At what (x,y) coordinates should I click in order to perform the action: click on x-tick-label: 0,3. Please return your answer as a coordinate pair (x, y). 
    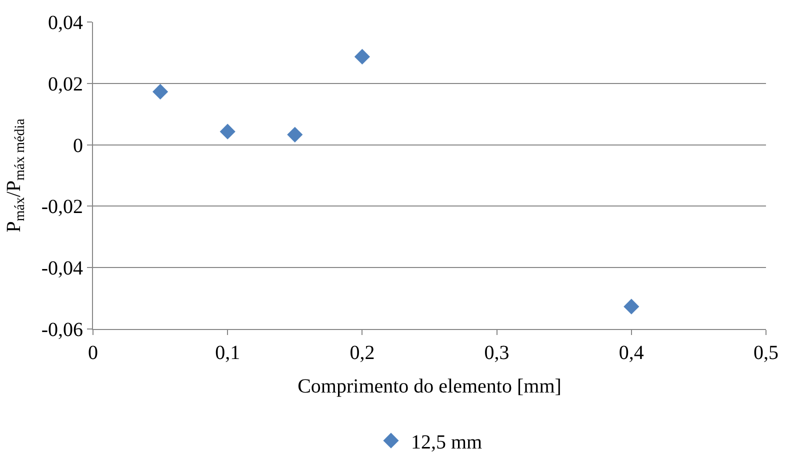
    Looking at the image, I should click on (497, 353).